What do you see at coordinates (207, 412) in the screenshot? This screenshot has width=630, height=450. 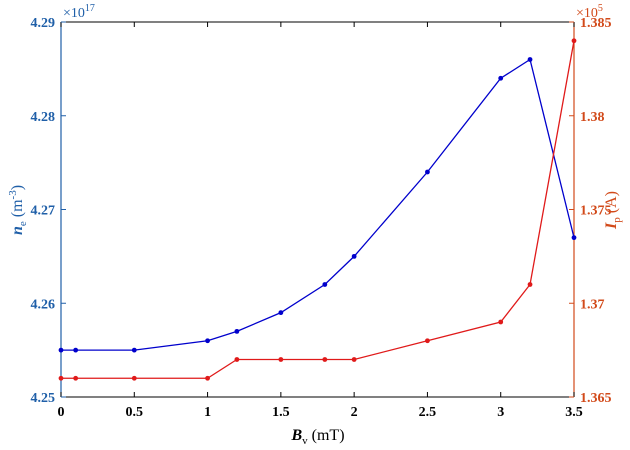 I see `x-tick-label: 1` at bounding box center [207, 412].